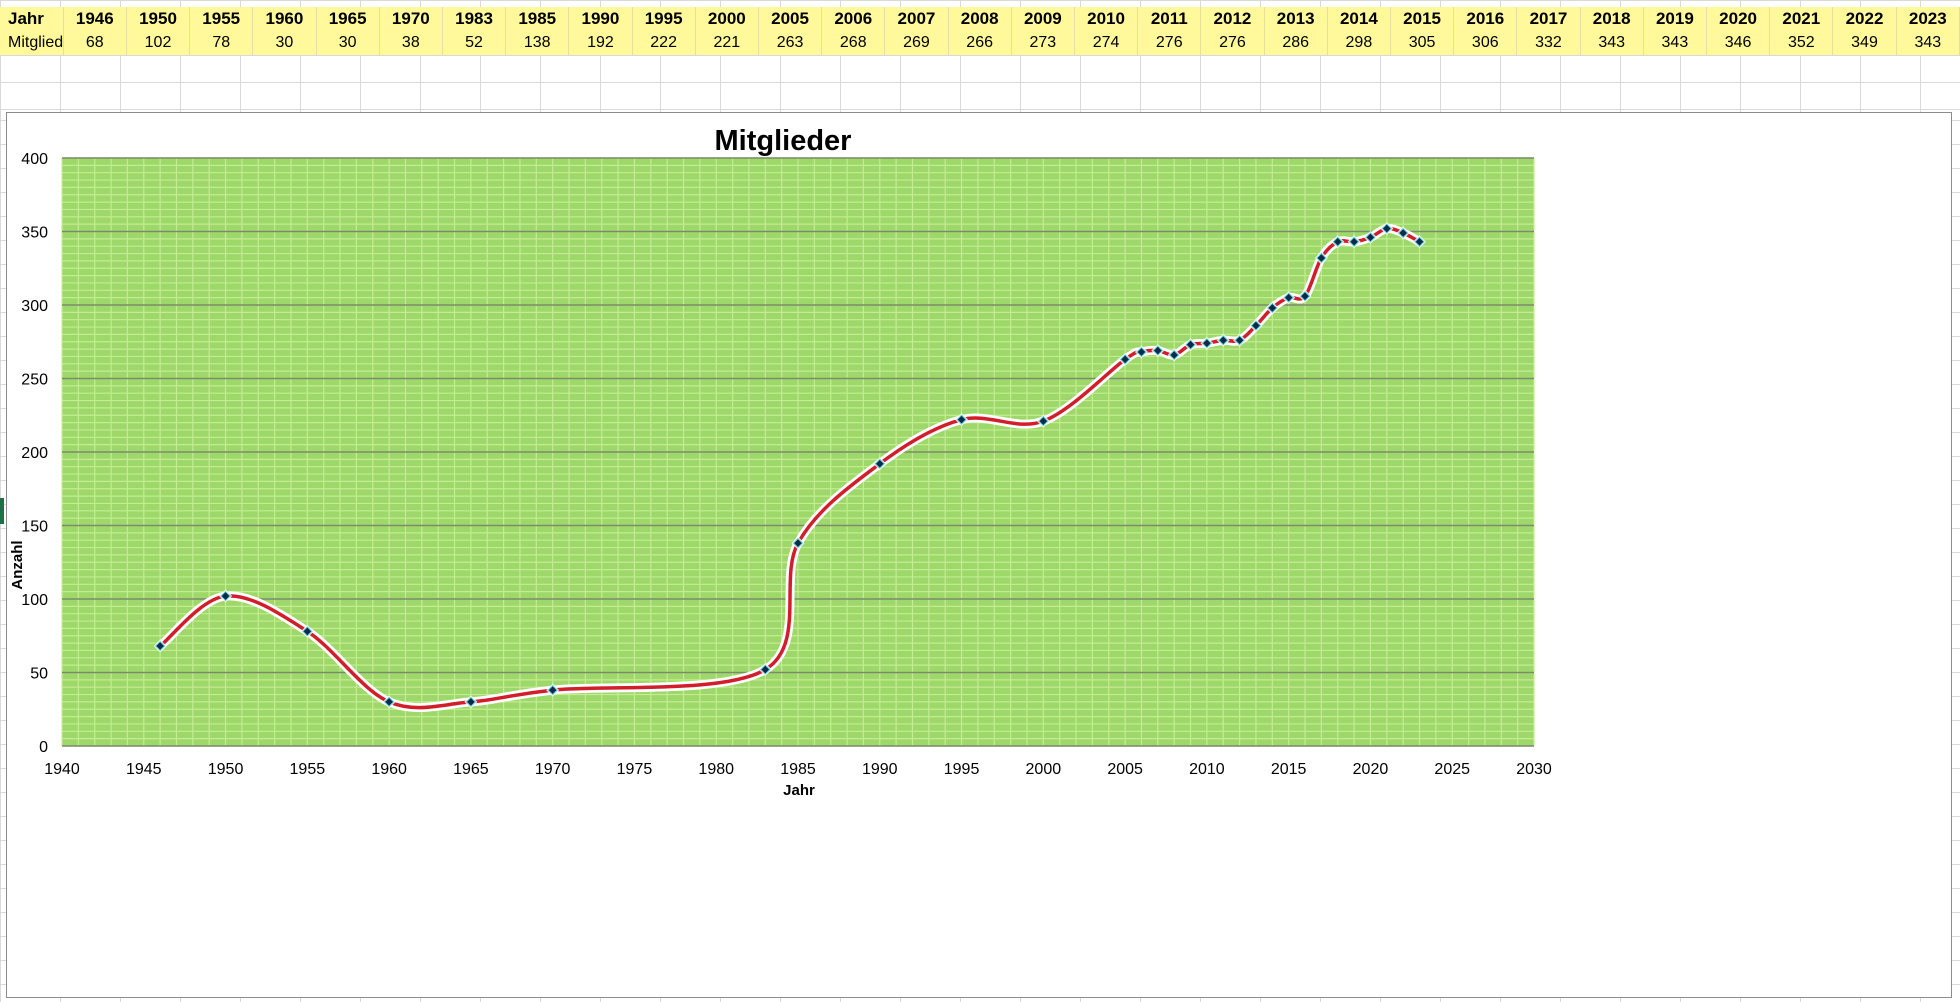  I want to click on x-tick-label: 1965, so click(471, 769).